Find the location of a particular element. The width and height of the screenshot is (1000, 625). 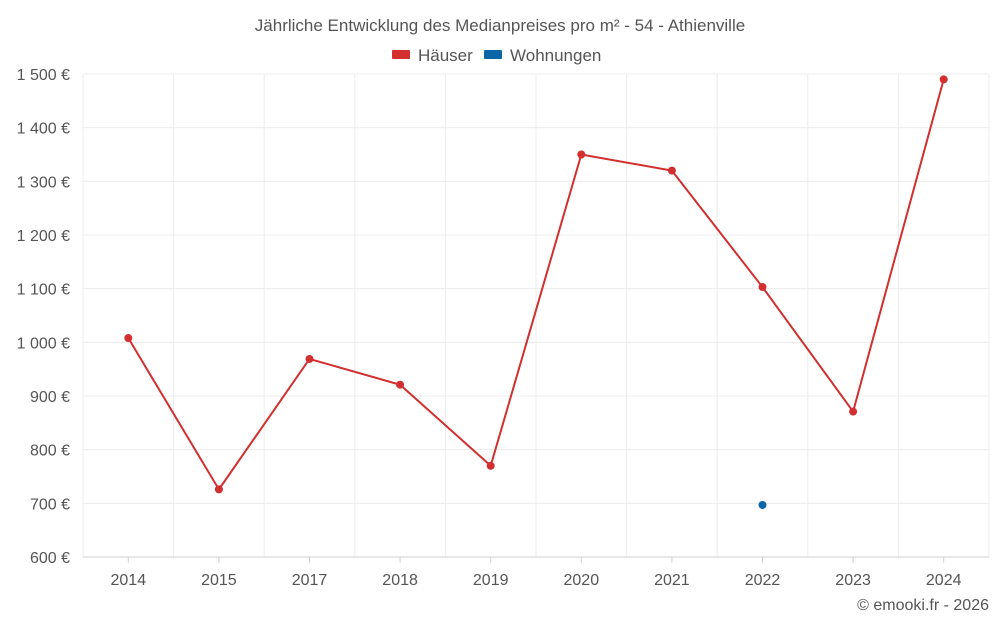

x-tick-label: 2017 is located at coordinates (310, 580).